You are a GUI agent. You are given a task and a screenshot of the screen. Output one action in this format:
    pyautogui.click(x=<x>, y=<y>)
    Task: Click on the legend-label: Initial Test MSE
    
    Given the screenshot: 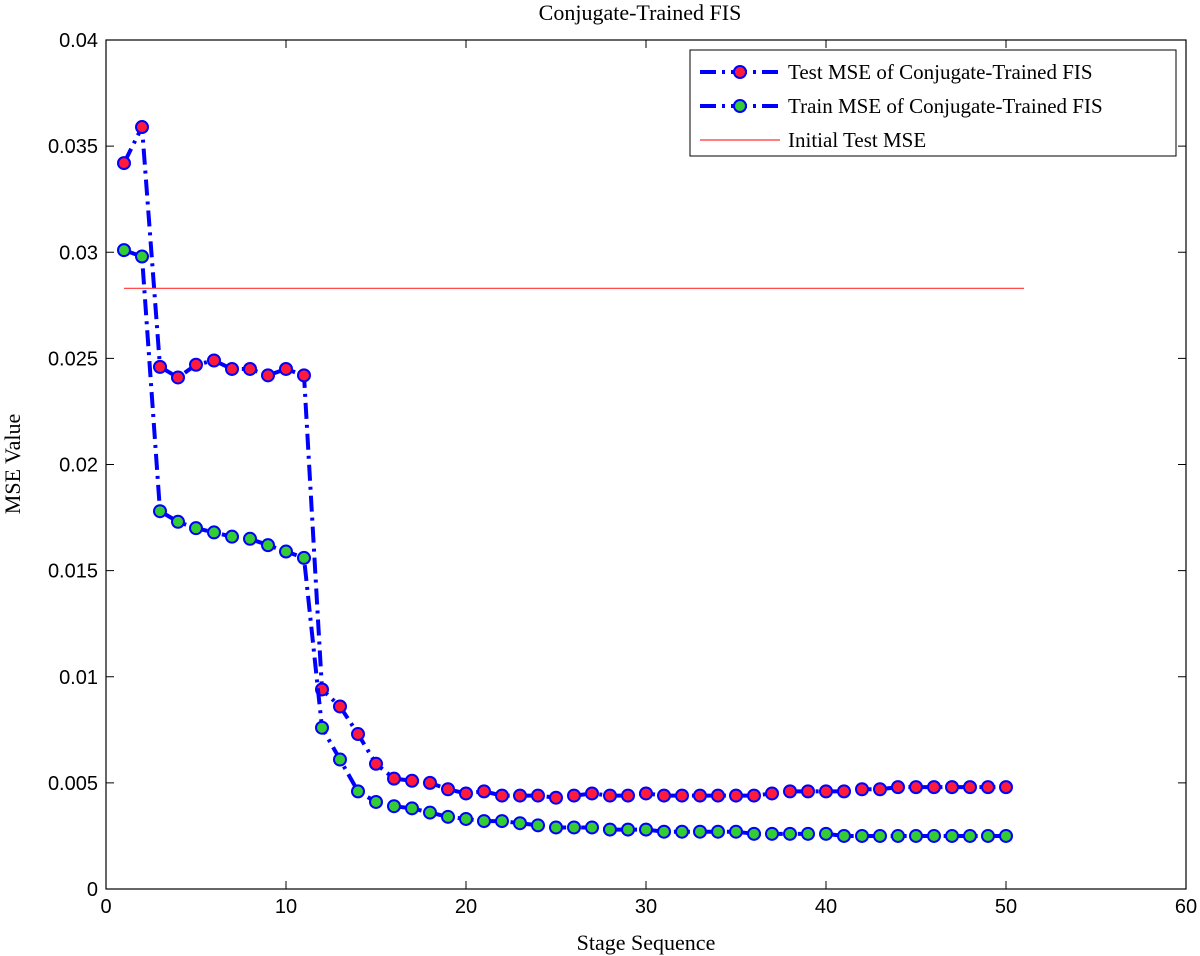 What is the action you would take?
    pyautogui.click(x=857, y=140)
    